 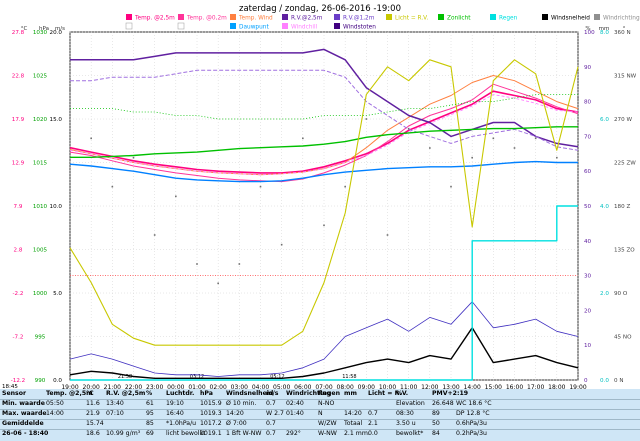 I want to click on y-tick-label-hpa: 990, so click(x=40, y=381).